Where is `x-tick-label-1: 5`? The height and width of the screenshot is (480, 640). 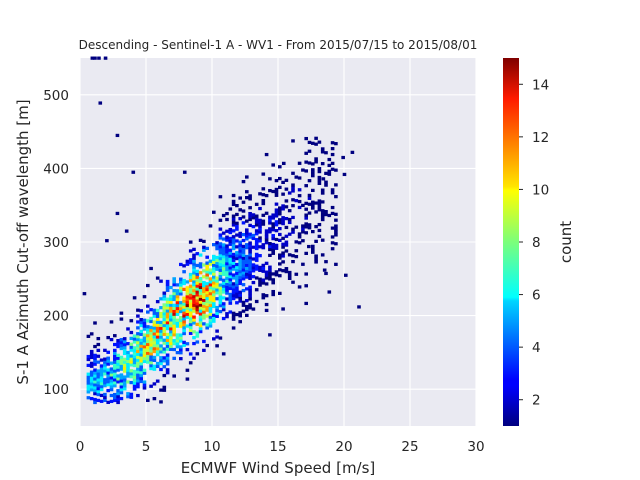 x-tick-label-1: 5 is located at coordinates (146, 447).